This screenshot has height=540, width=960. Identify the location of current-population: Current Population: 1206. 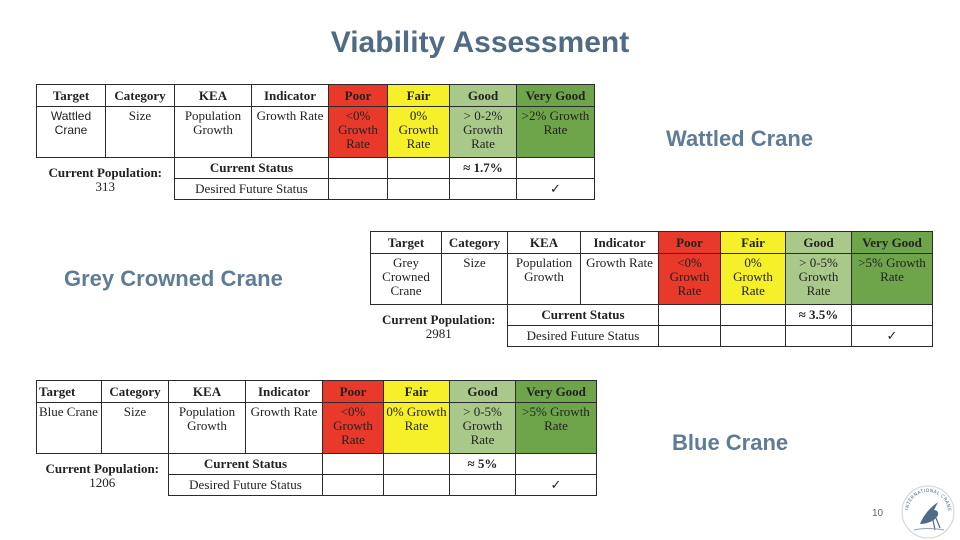
(103, 475).